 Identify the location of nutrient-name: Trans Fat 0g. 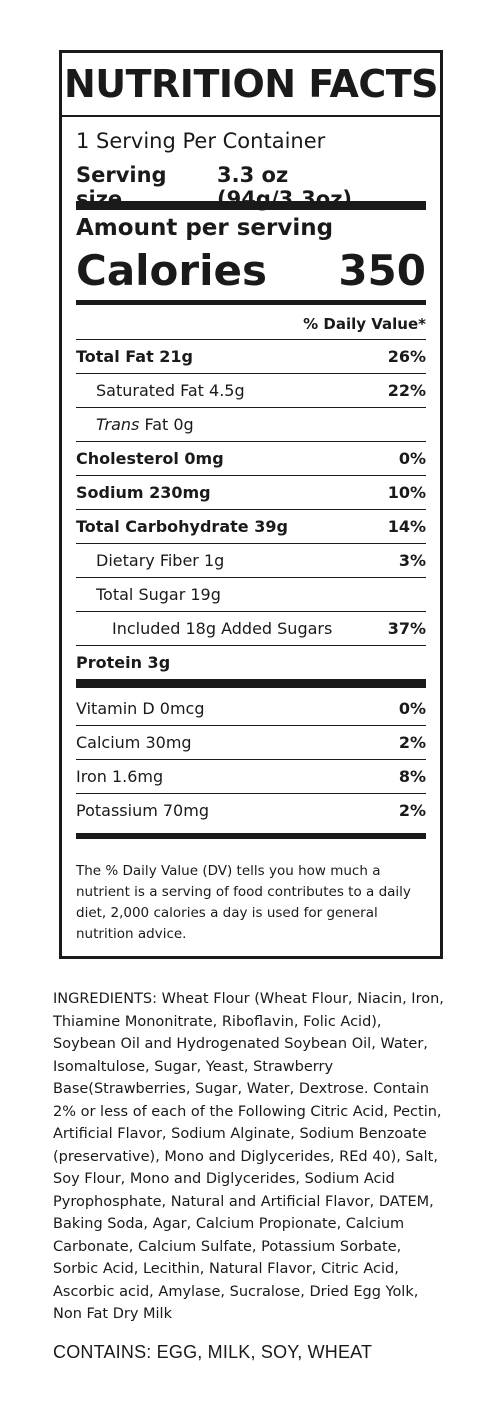
(135, 424).